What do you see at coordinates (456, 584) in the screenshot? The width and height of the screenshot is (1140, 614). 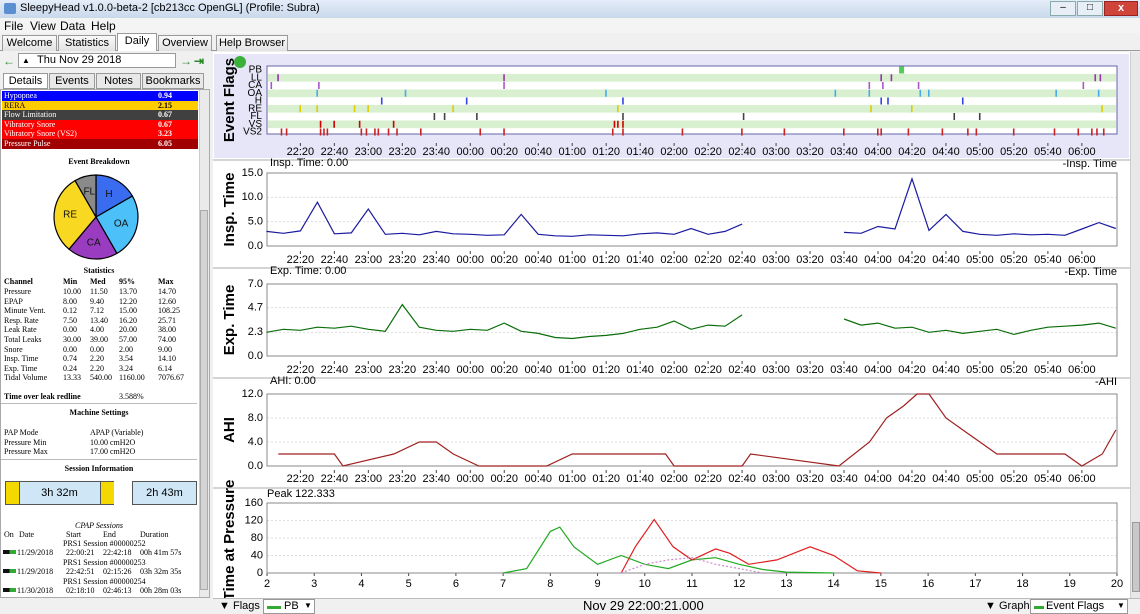 I see `x-tick-label: 6` at bounding box center [456, 584].